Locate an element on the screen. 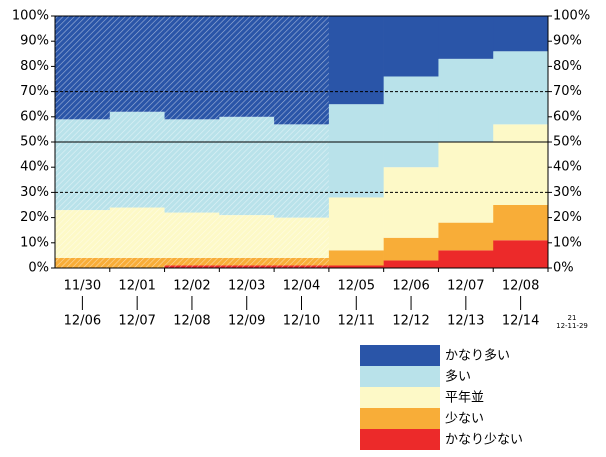 This screenshot has width=606, height=457. legend-label: 少ない is located at coordinates (464, 419).